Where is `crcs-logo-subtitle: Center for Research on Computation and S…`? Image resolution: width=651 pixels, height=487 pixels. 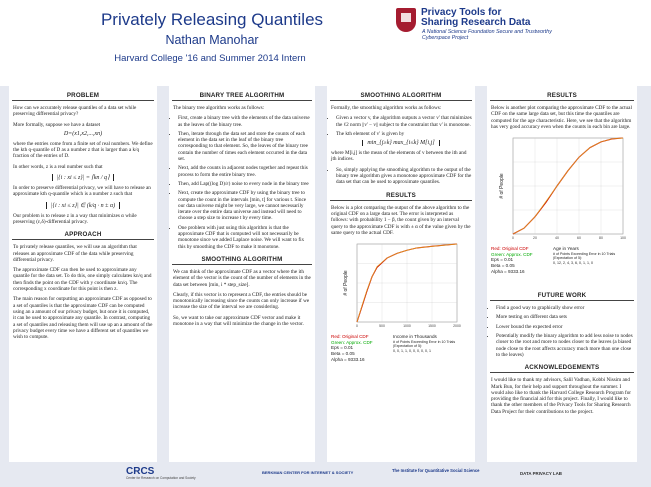 crcs-logo-subtitle: Center for Research on Computation and S… is located at coordinates (161, 478).